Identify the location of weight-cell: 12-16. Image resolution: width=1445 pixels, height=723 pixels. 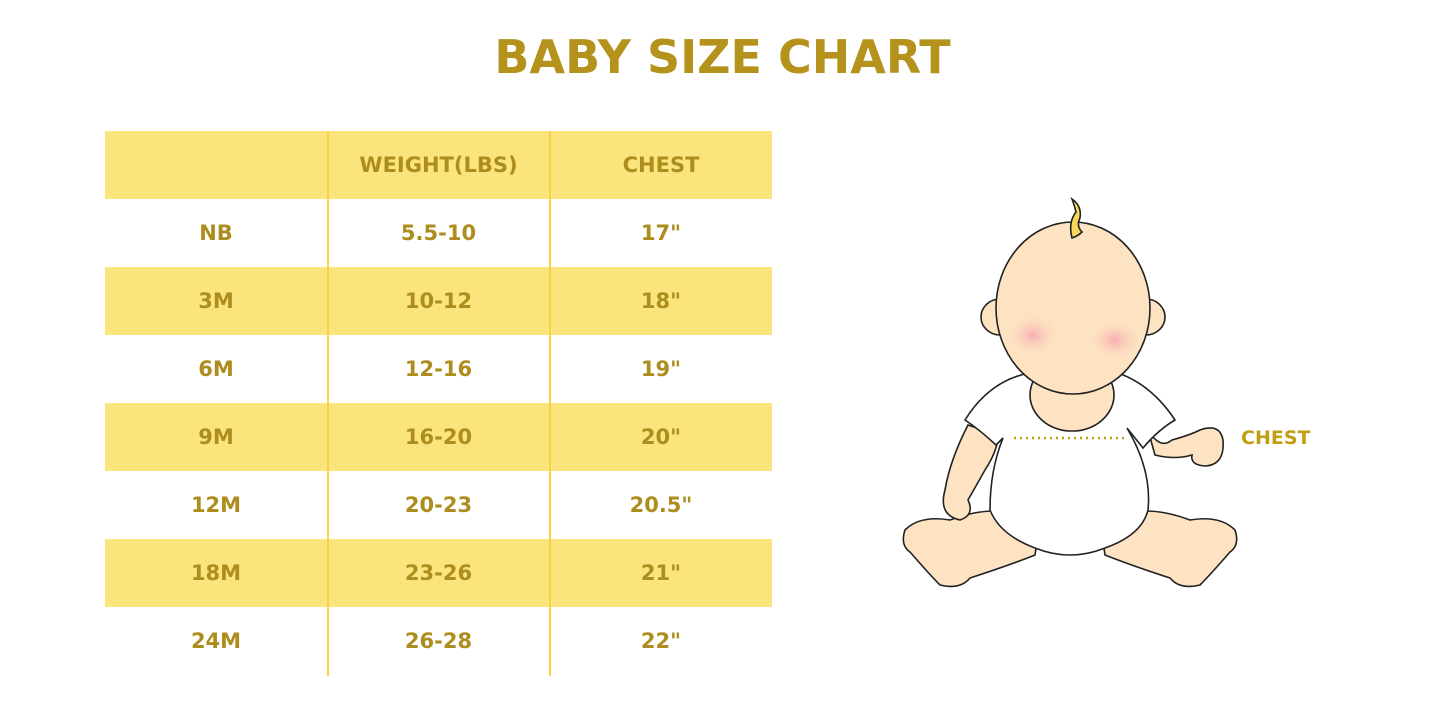
(438, 369).